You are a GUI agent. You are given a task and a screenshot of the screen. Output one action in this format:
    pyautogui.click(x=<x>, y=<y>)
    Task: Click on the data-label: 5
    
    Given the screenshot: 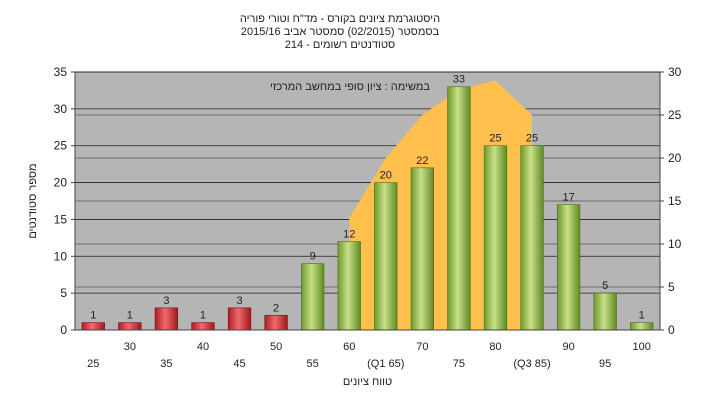 What is the action you would take?
    pyautogui.click(x=605, y=286)
    